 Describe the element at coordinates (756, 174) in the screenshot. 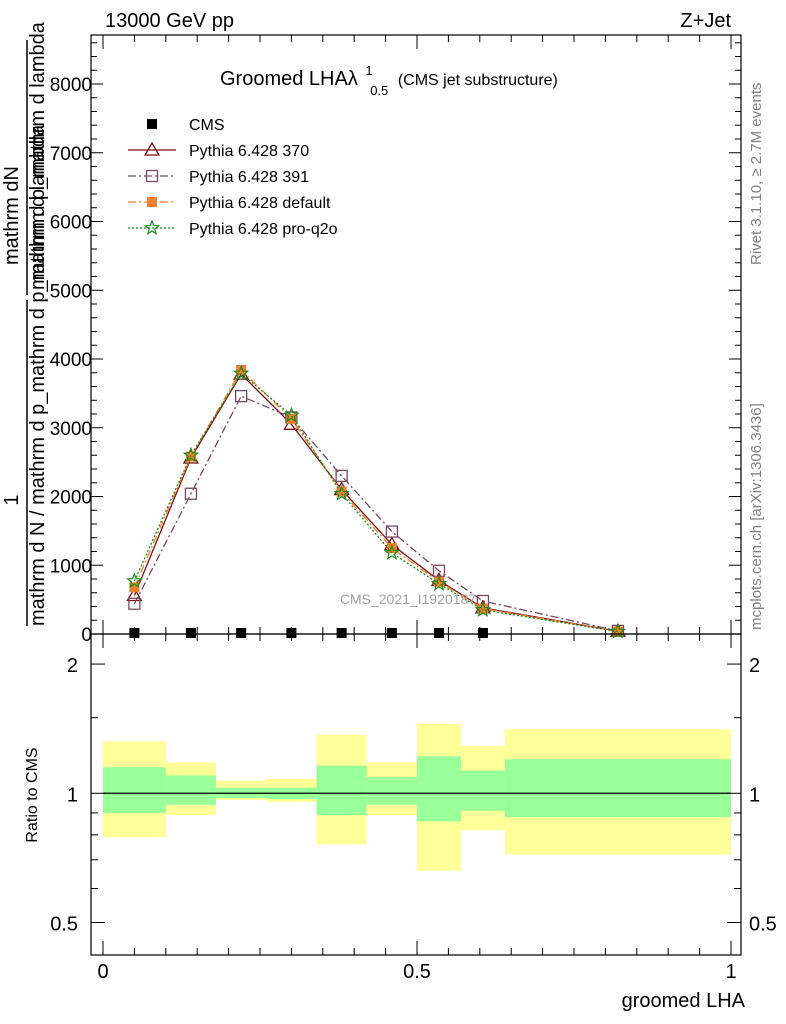

I see `rivet-version-text: Rivet 3.1.10, ≥ 2.7M events` at that location.